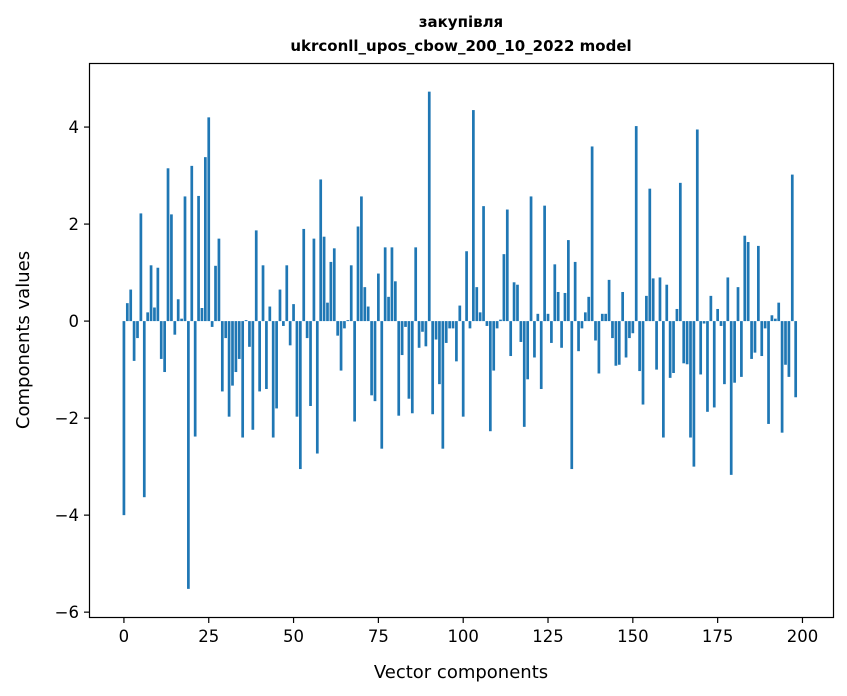 This screenshot has width=847, height=696. Describe the element at coordinates (460, 46) in the screenshot. I see `chart-subtitle: ukrconll_upos_cbow_200_10_2022 model` at that location.